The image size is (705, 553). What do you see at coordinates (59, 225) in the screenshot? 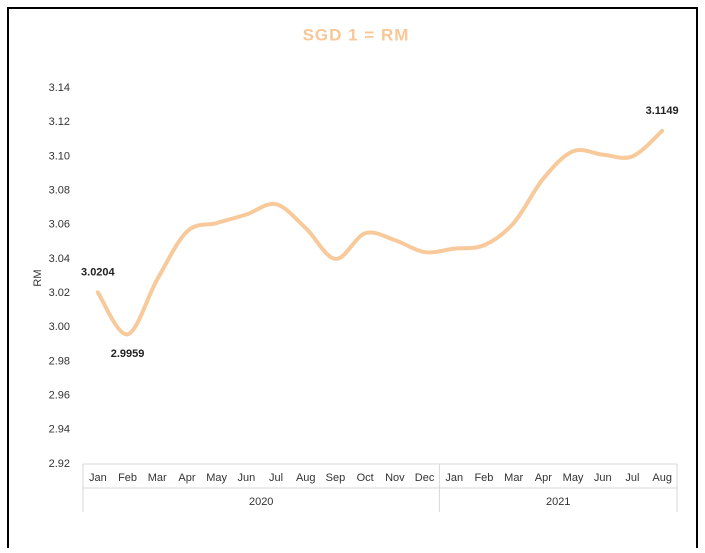
I see `y-tick-label: 3.06` at bounding box center [59, 225].